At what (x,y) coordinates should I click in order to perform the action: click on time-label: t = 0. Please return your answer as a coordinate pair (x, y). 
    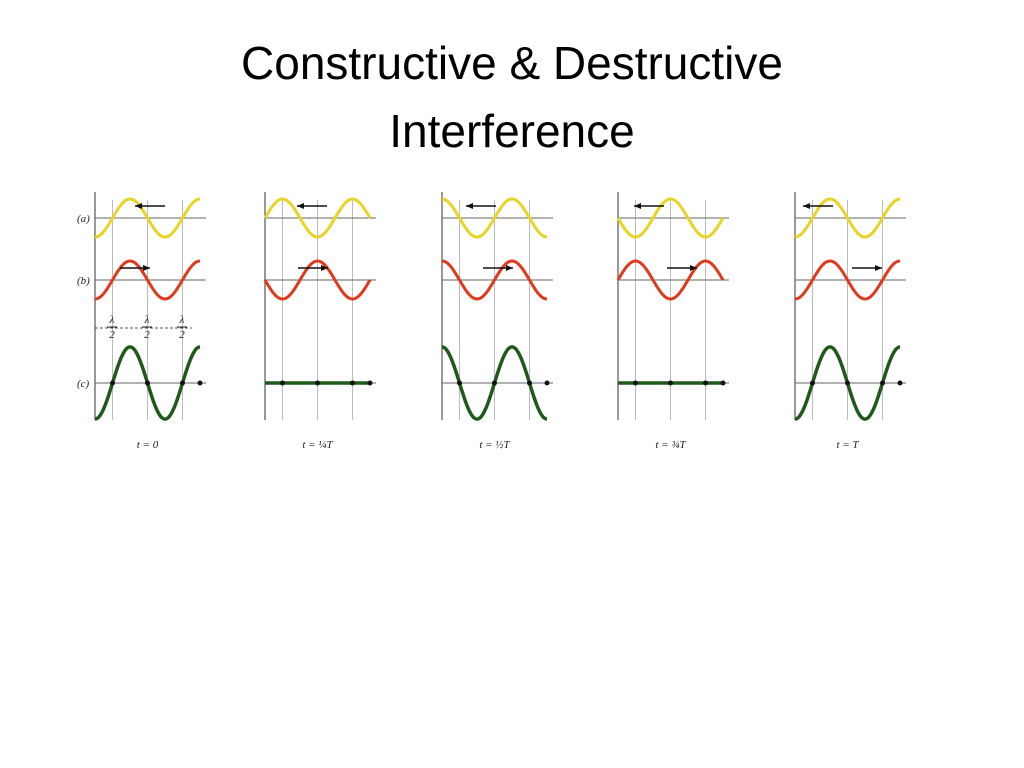
    Looking at the image, I should click on (148, 445).